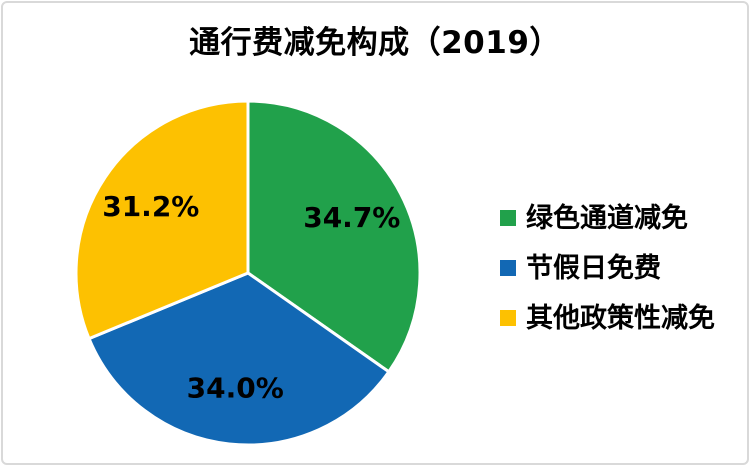 Image resolution: width=752 pixels, height=469 pixels. Describe the element at coordinates (508, 218) in the screenshot. I see `legend-swatch-green` at that location.